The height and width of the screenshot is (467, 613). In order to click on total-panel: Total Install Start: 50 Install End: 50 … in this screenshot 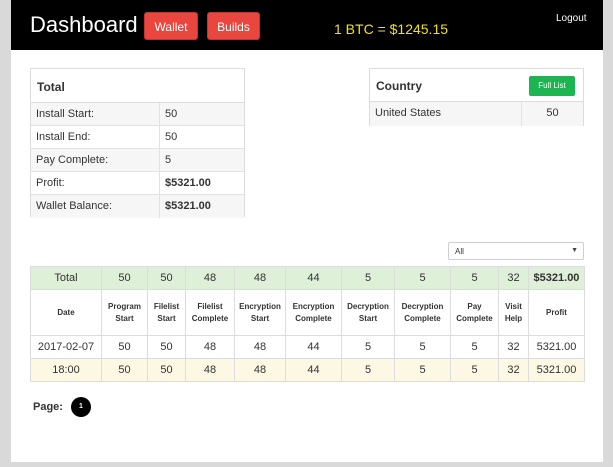, I will do `click(137, 143)`.